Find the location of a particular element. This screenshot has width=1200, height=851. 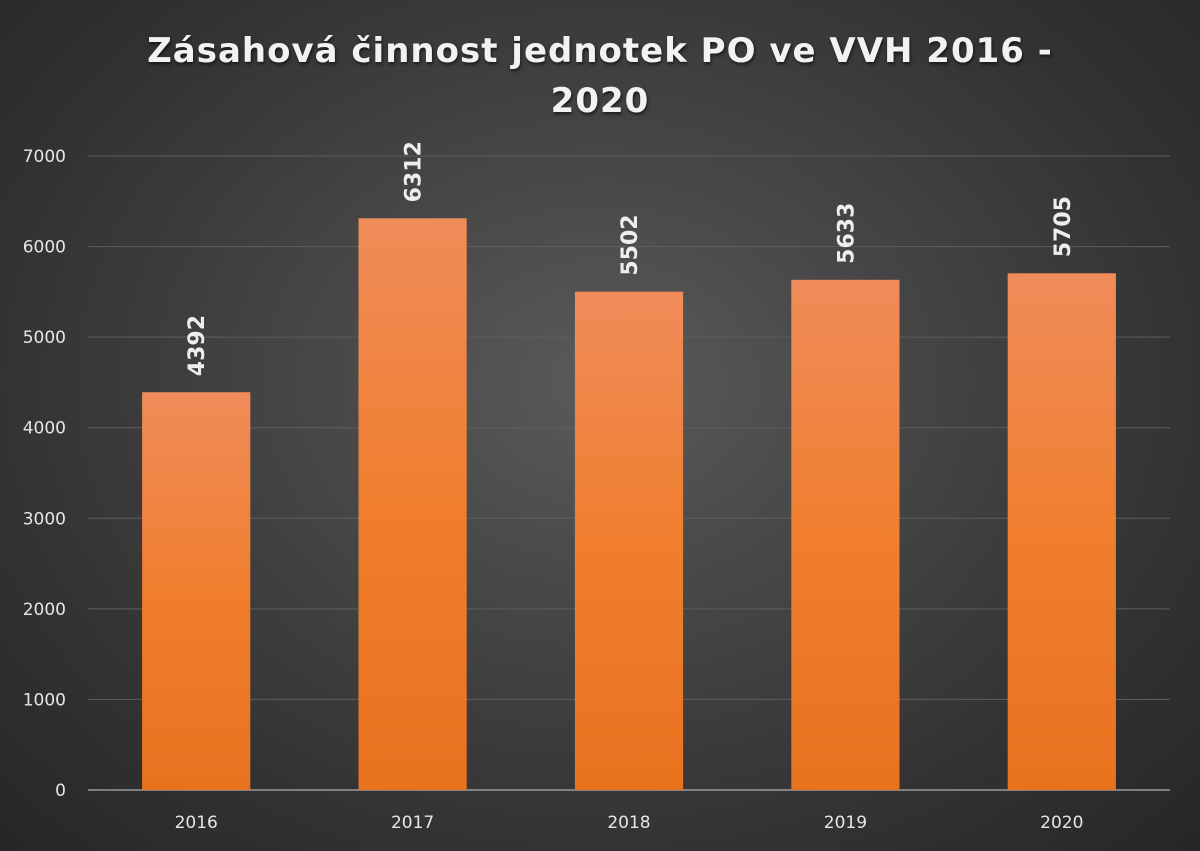

y-tick-label: 4000 is located at coordinates (44, 429).